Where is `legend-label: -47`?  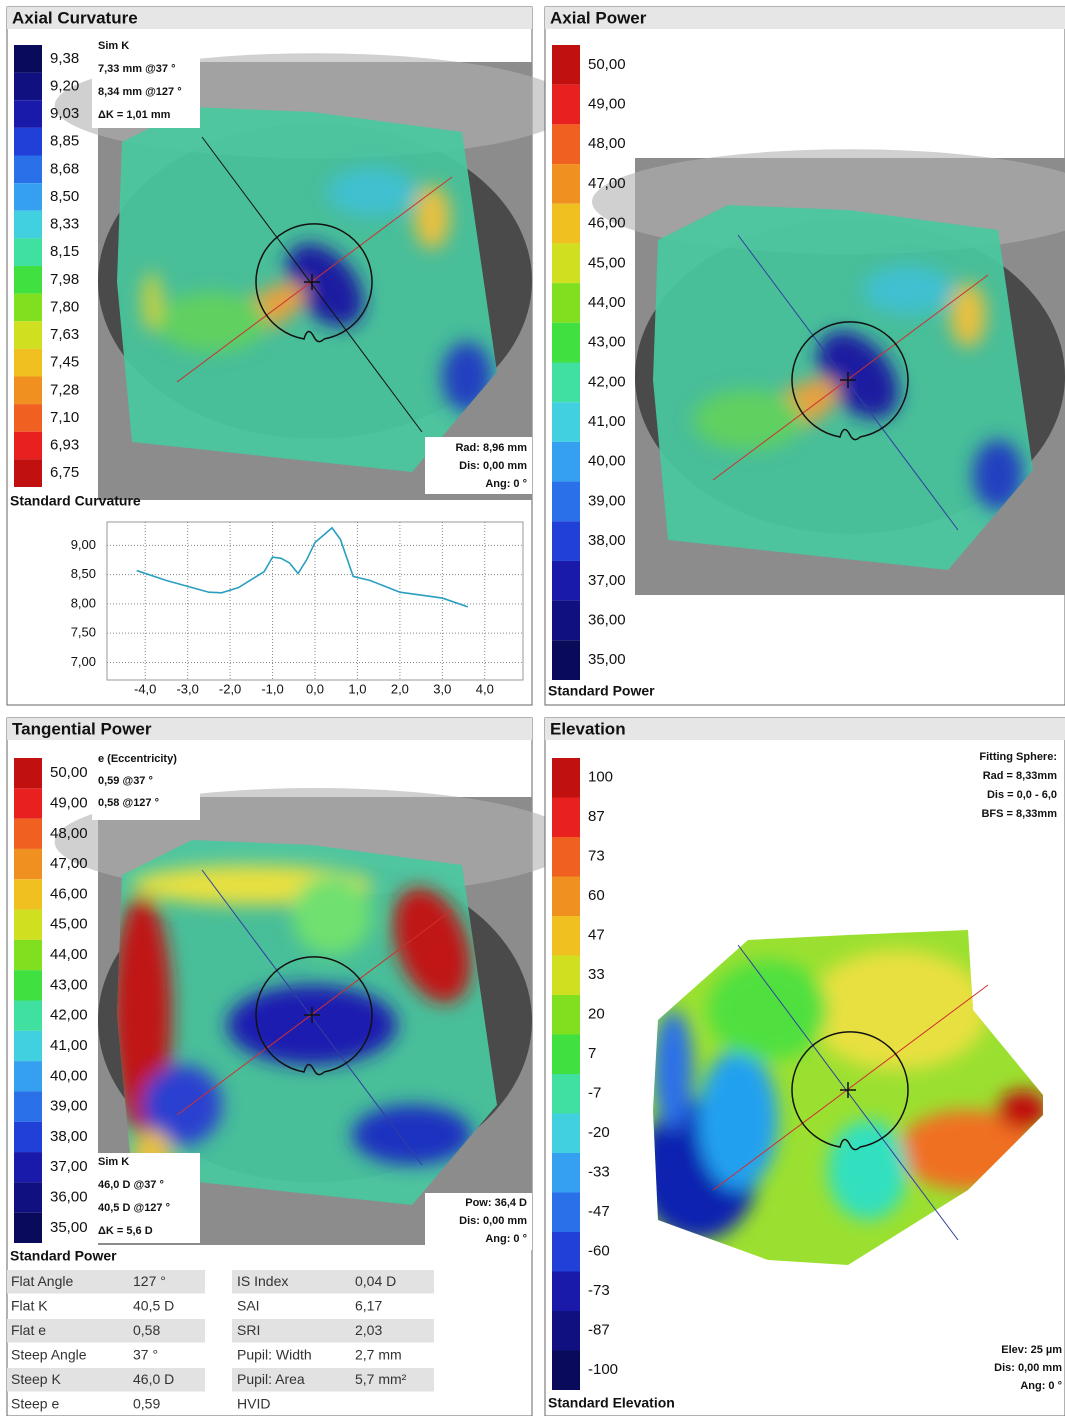 legend-label: -47 is located at coordinates (599, 1211).